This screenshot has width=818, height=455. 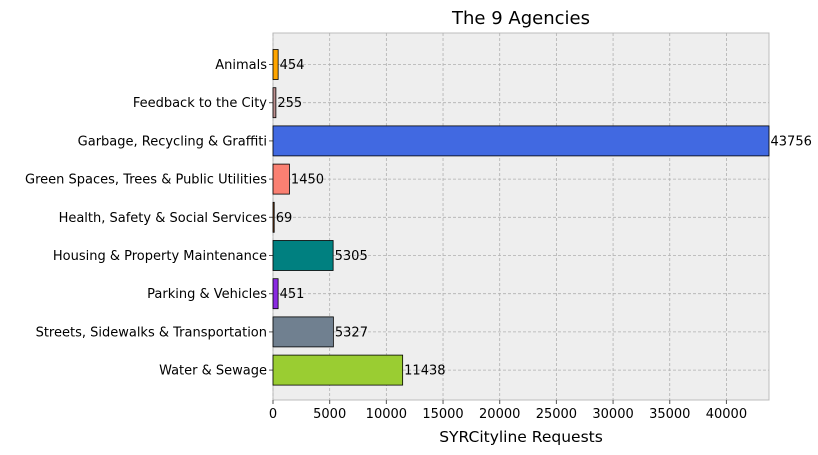 I want to click on data-label: 69, so click(x=284, y=218).